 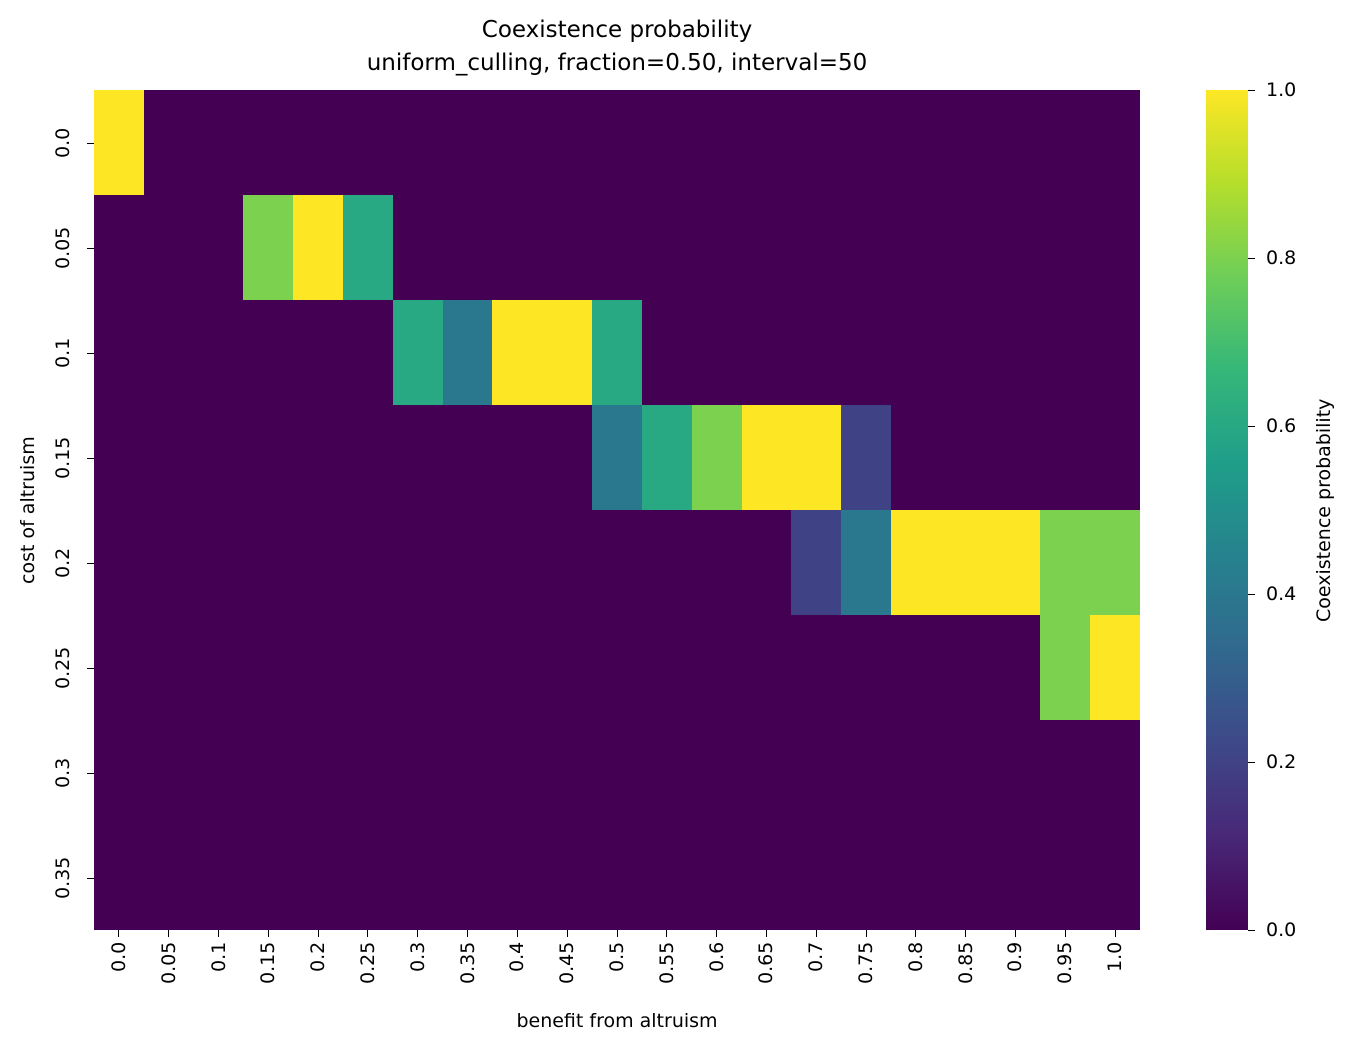 I want to click on colorbar-tick-label: 0.0, so click(x=1281, y=930).